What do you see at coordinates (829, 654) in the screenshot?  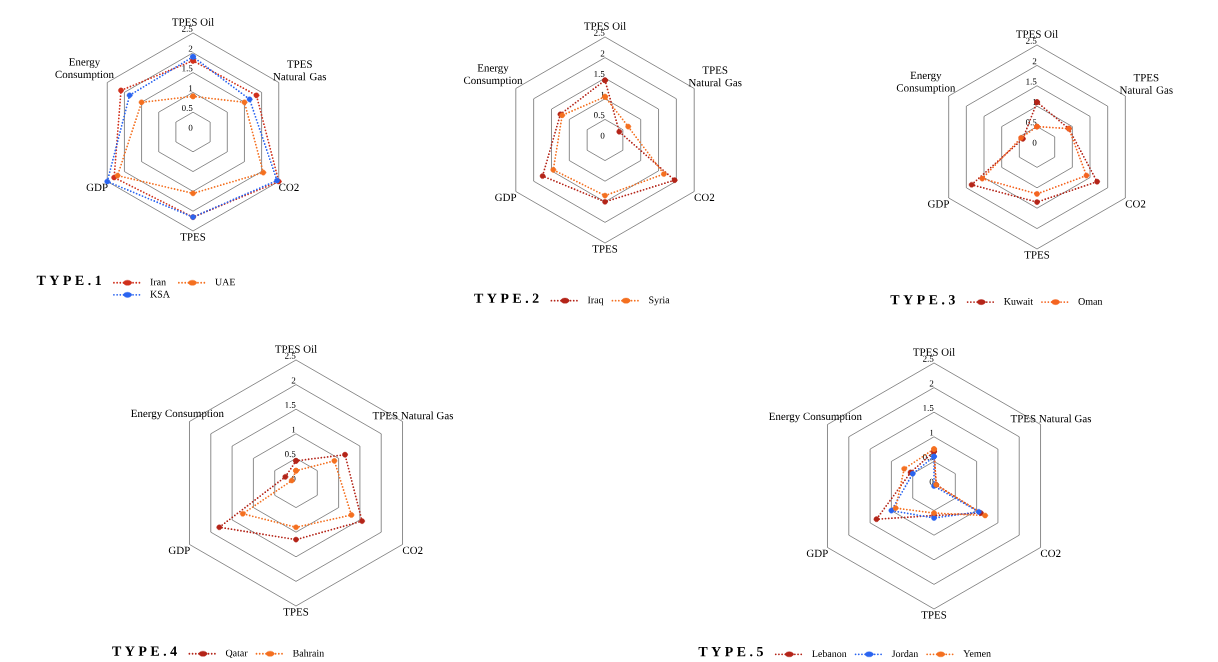 I see `legend-label: Lebanon` at bounding box center [829, 654].